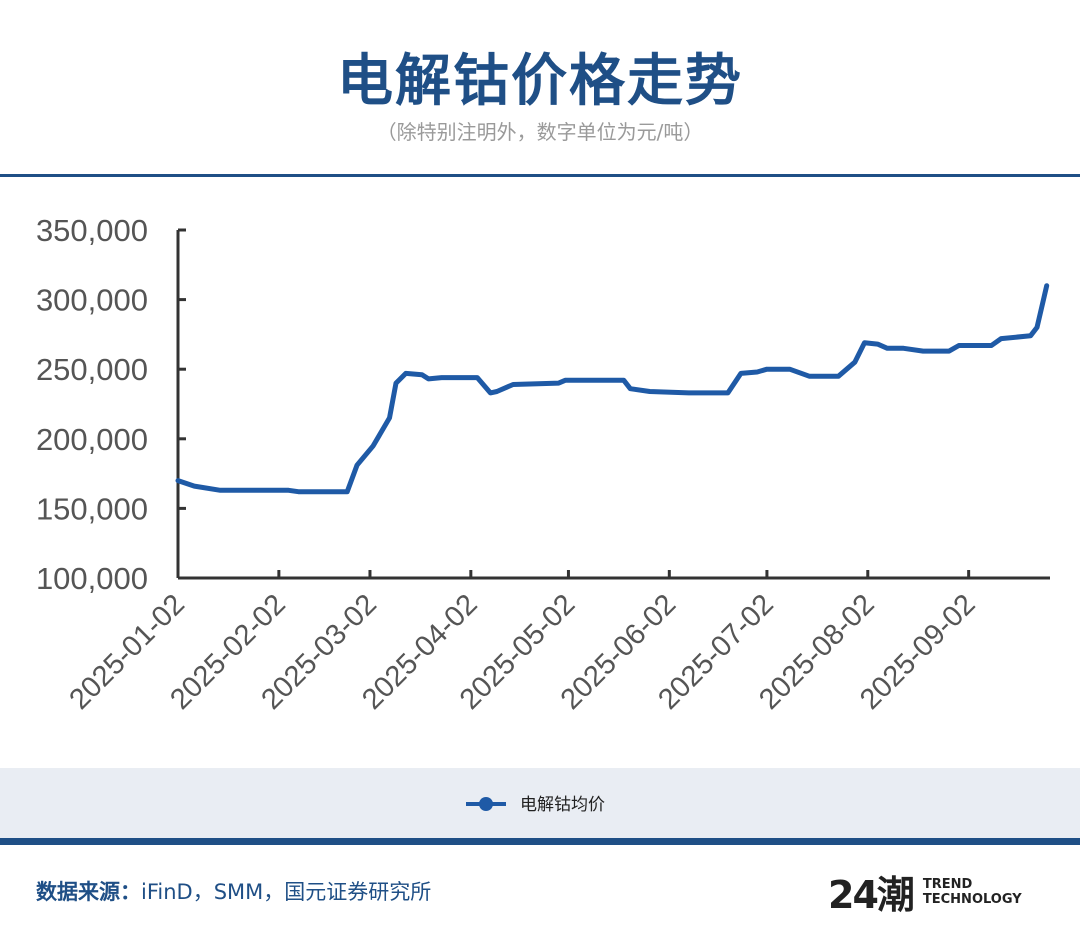 This screenshot has width=1080, height=940. Describe the element at coordinates (486, 804) in the screenshot. I see `legend-marker` at that location.